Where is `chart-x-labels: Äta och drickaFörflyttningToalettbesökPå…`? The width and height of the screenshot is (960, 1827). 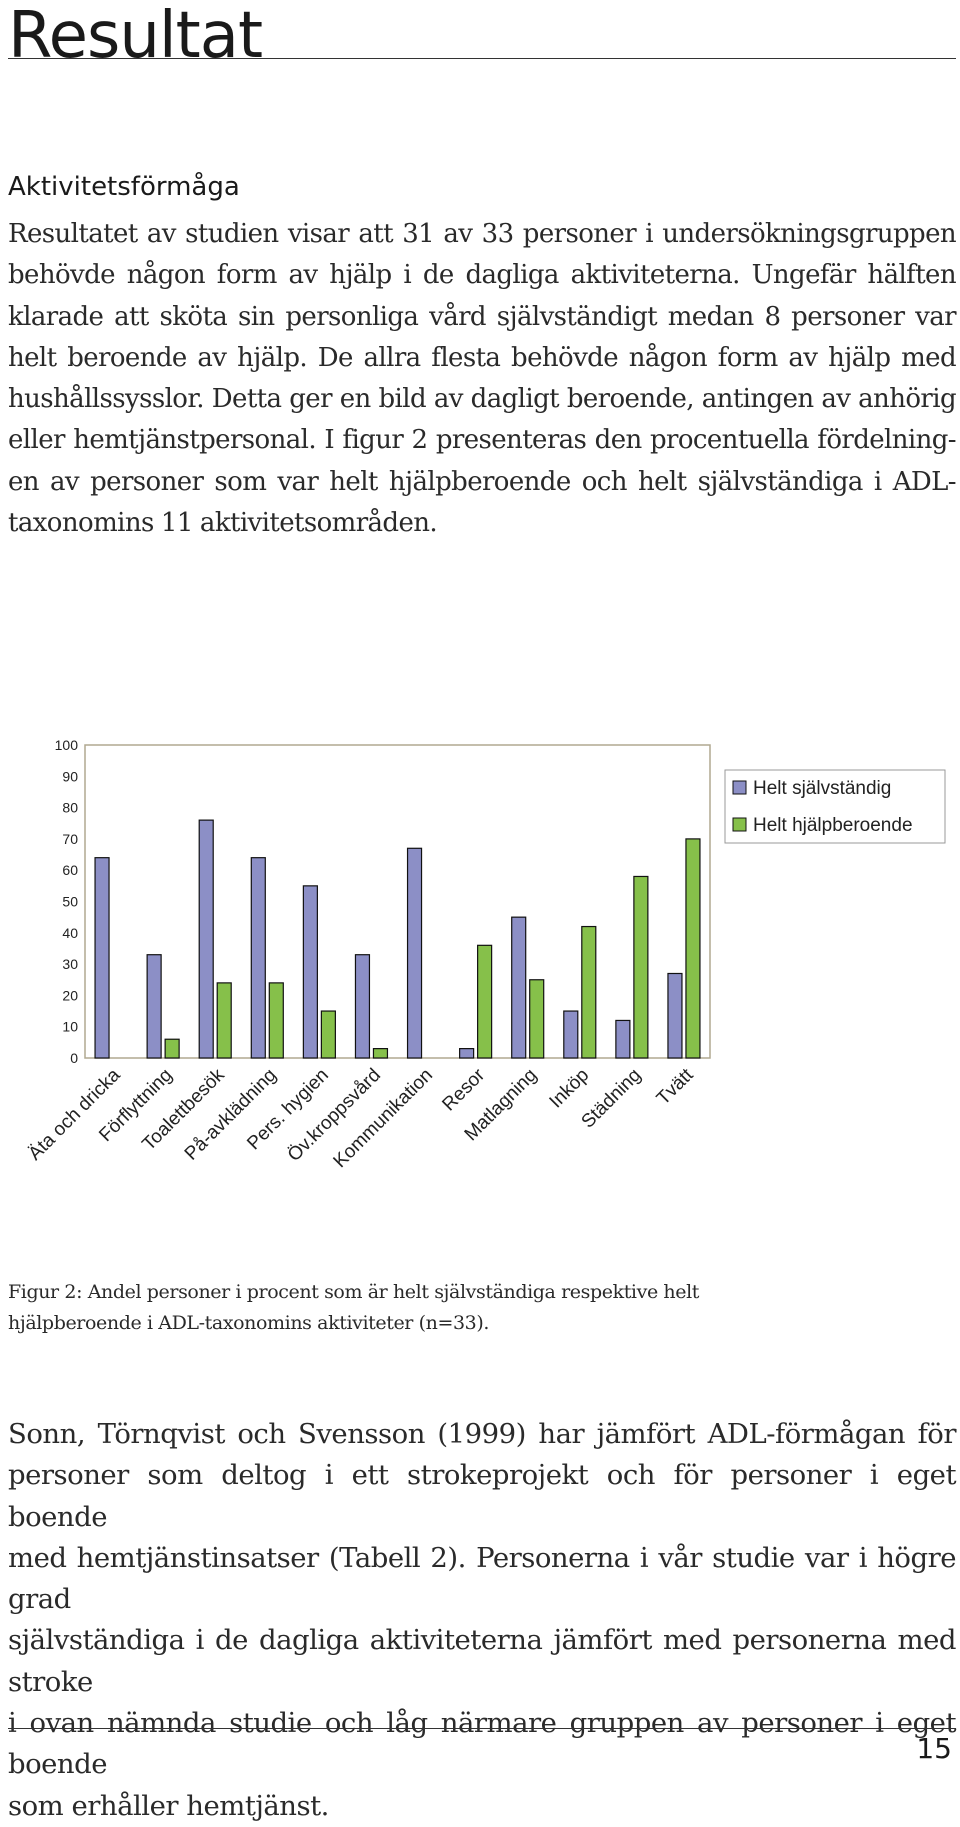 chart-x-labels: Äta och drickaFörflyttningToalettbesökPå… is located at coordinates (361, 1118).